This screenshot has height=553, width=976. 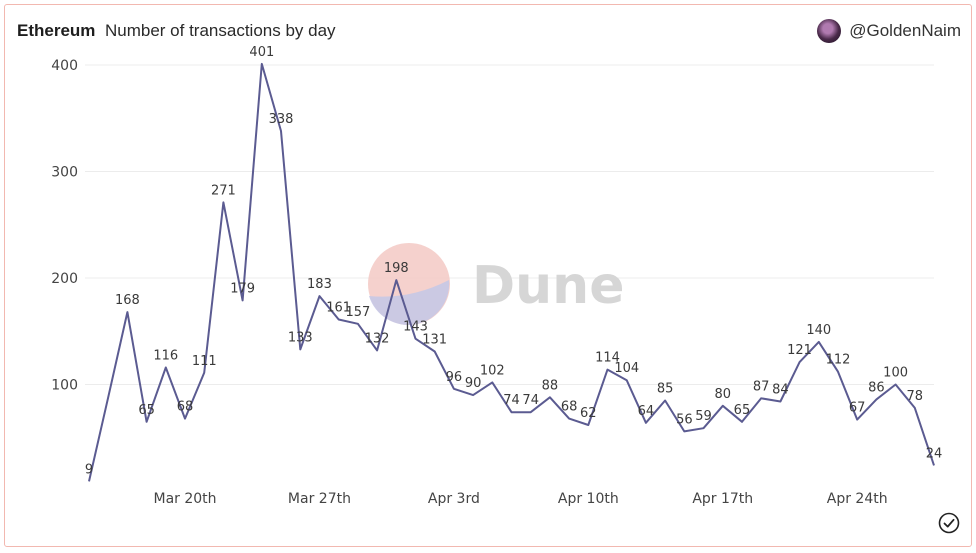 What do you see at coordinates (64, 386) in the screenshot?
I see `y-tick-label: 100` at bounding box center [64, 386].